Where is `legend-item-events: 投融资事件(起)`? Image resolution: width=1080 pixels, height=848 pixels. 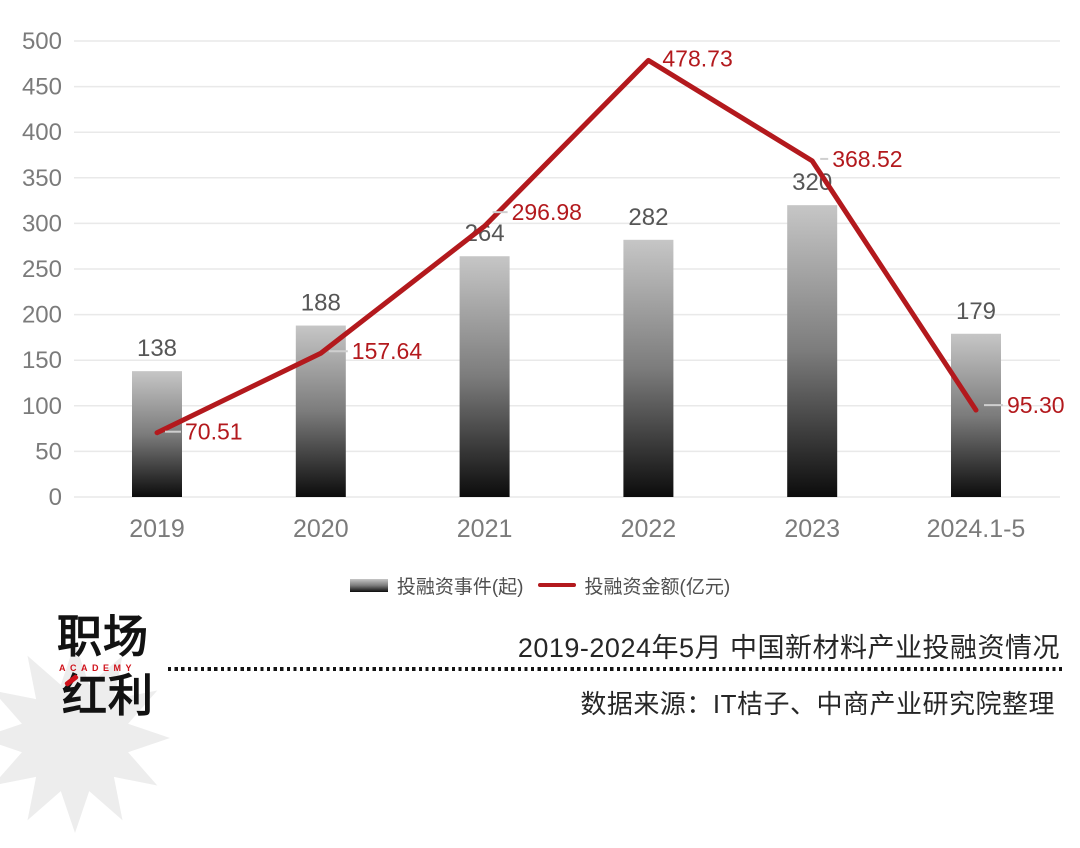 legend-item-events: 投融资事件(起) is located at coordinates (436, 585).